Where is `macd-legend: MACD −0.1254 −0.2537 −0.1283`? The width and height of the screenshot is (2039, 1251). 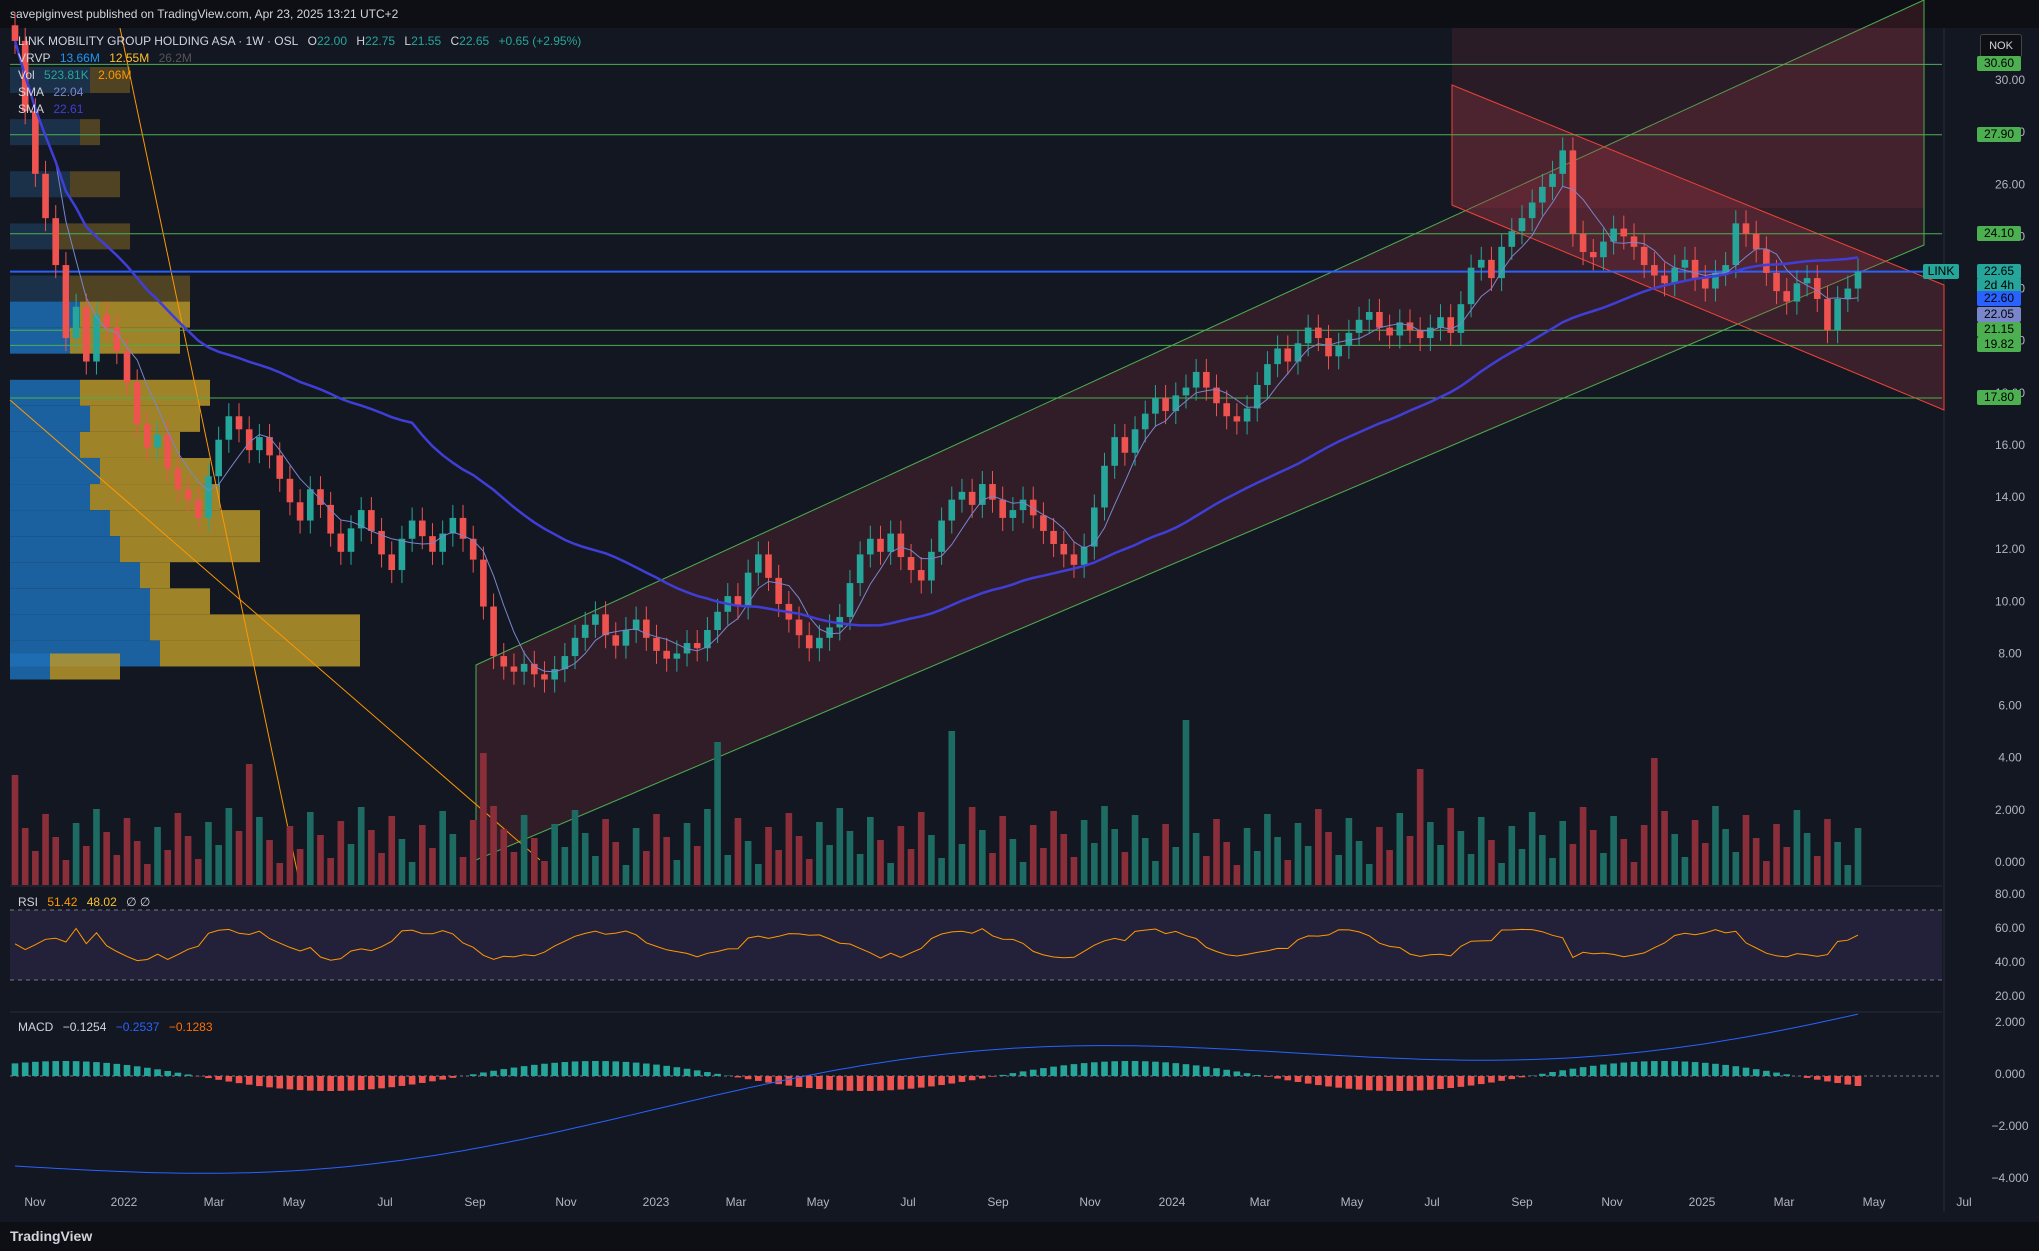
macd-legend: MACD −0.1254 −0.2537 −0.1283 is located at coordinates (115, 1027).